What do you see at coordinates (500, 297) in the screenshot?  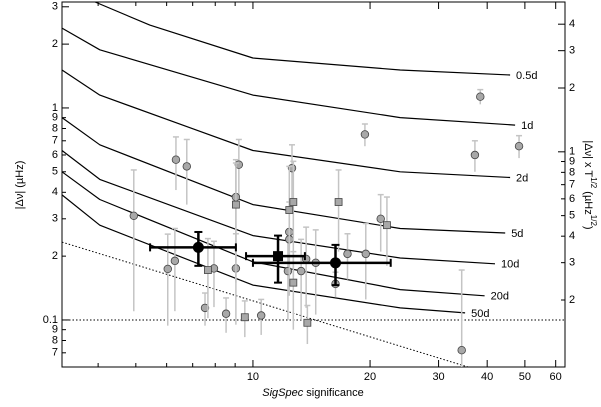 I see `curve-label: 20d` at bounding box center [500, 297].